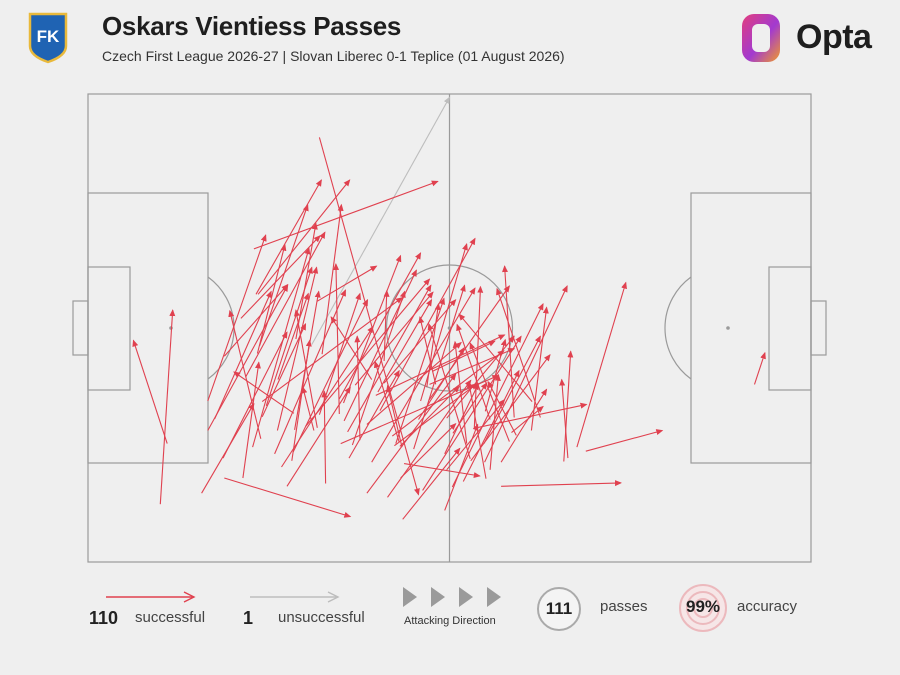 The image size is (900, 675). What do you see at coordinates (148, 328) in the screenshot?
I see `left-penalty-box` at bounding box center [148, 328].